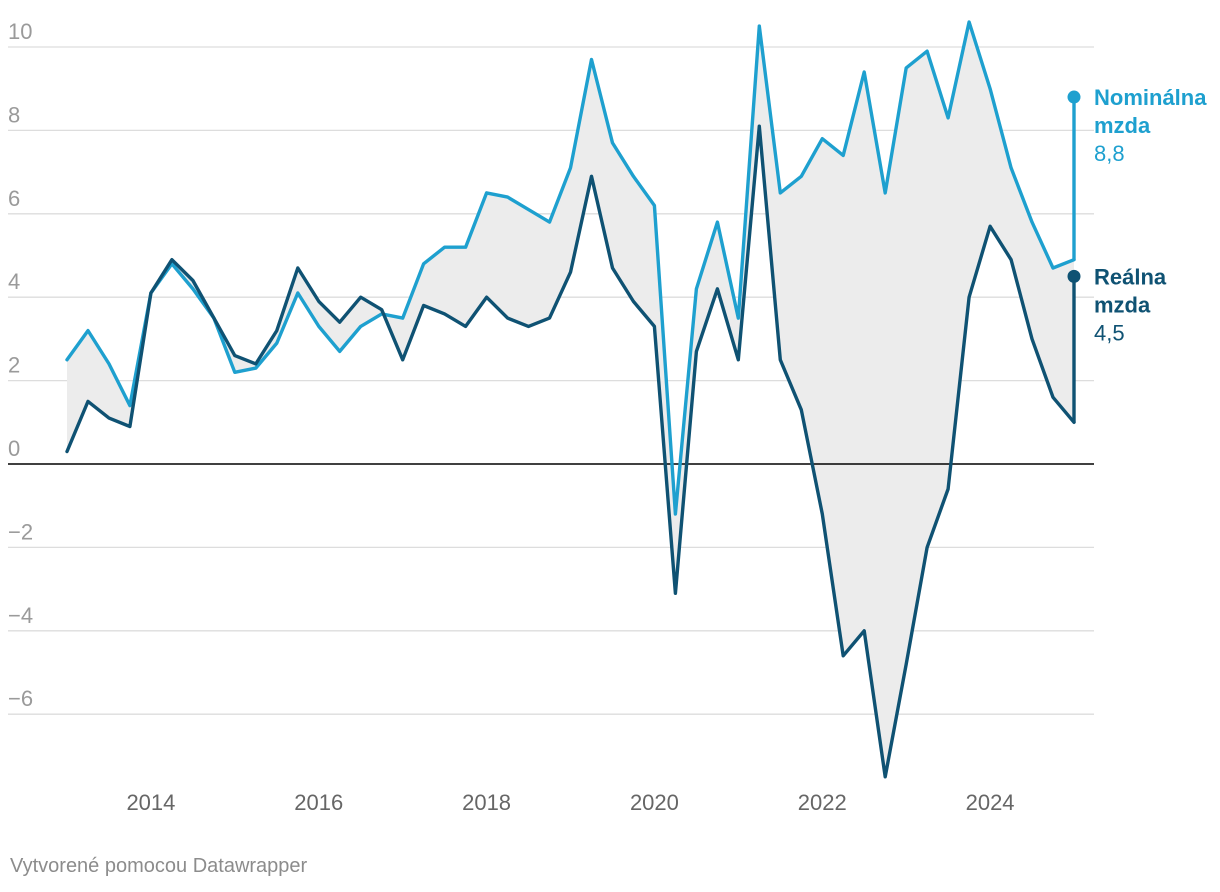 Image resolution: width=1220 pixels, height=892 pixels. I want to click on y-axis-tick-labels: 10 8 6 4 2 0 −2 −4 −6, so click(20, 365).